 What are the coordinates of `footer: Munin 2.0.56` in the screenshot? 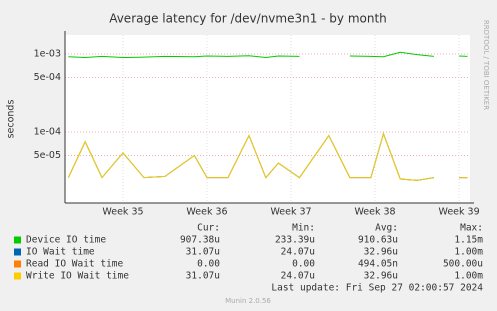 It's located at (248, 301).